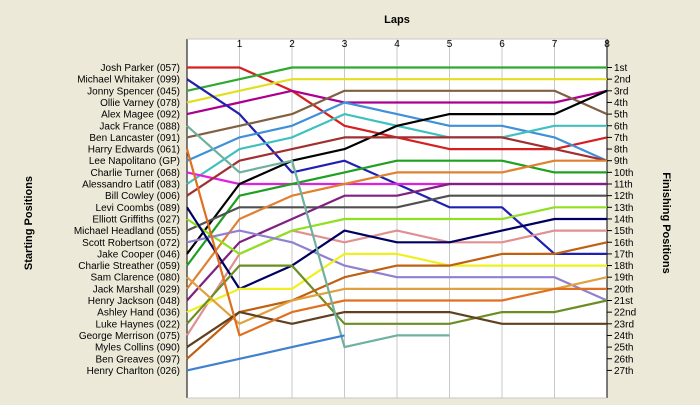 The image size is (700, 405). What do you see at coordinates (623, 301) in the screenshot?
I see `finishing-position-label: 21st` at bounding box center [623, 301].